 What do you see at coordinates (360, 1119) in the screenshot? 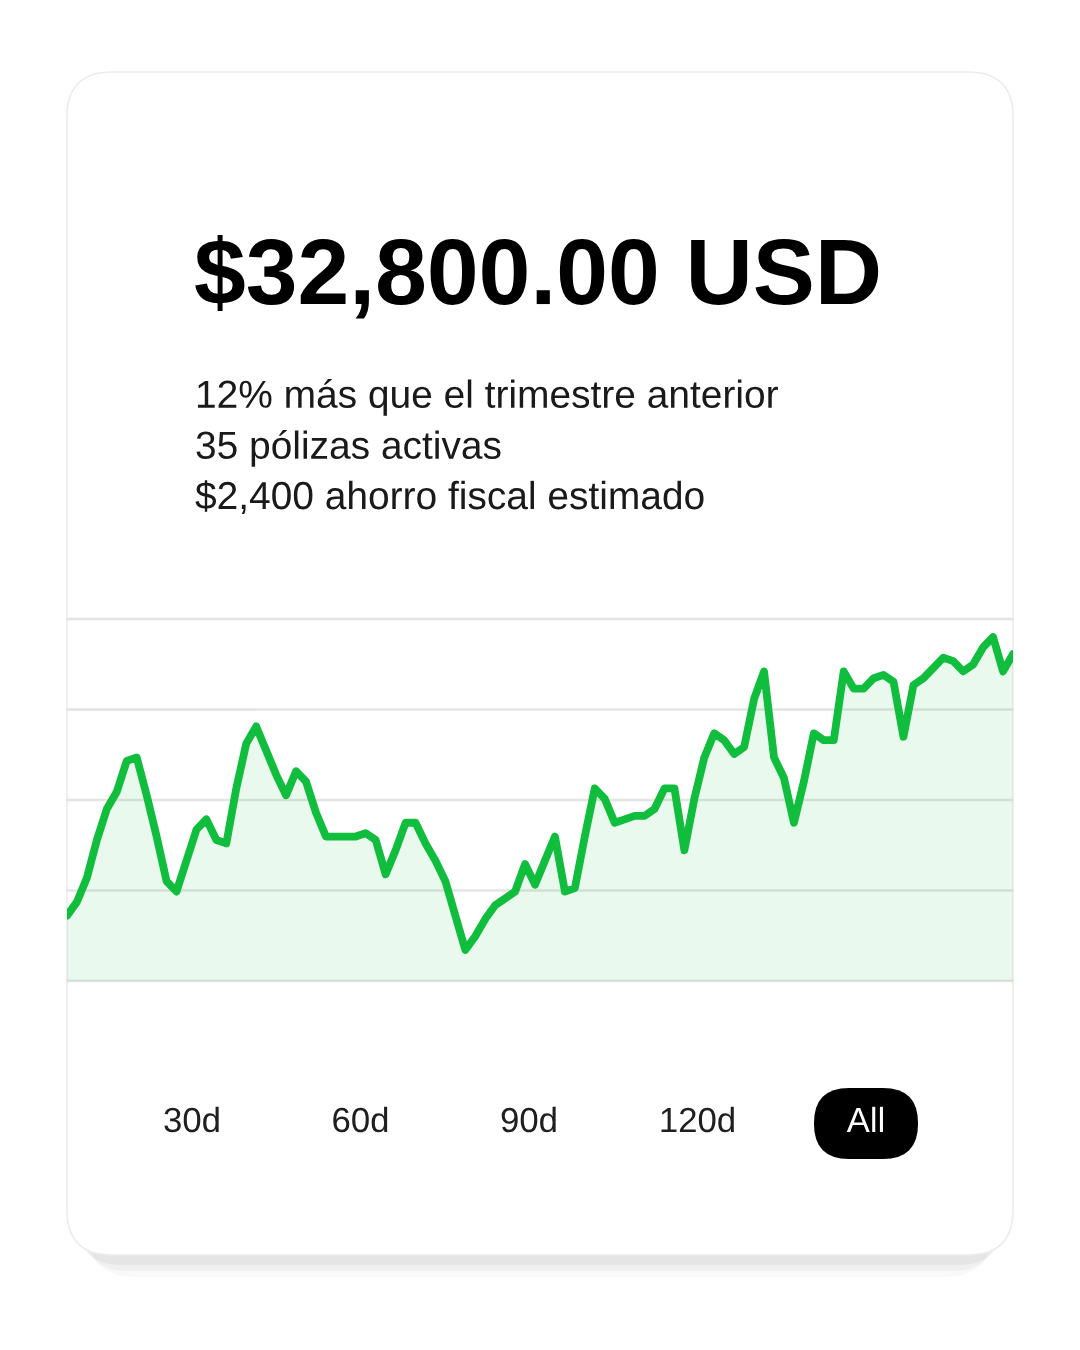
I see `text: 60d` at bounding box center [360, 1119].